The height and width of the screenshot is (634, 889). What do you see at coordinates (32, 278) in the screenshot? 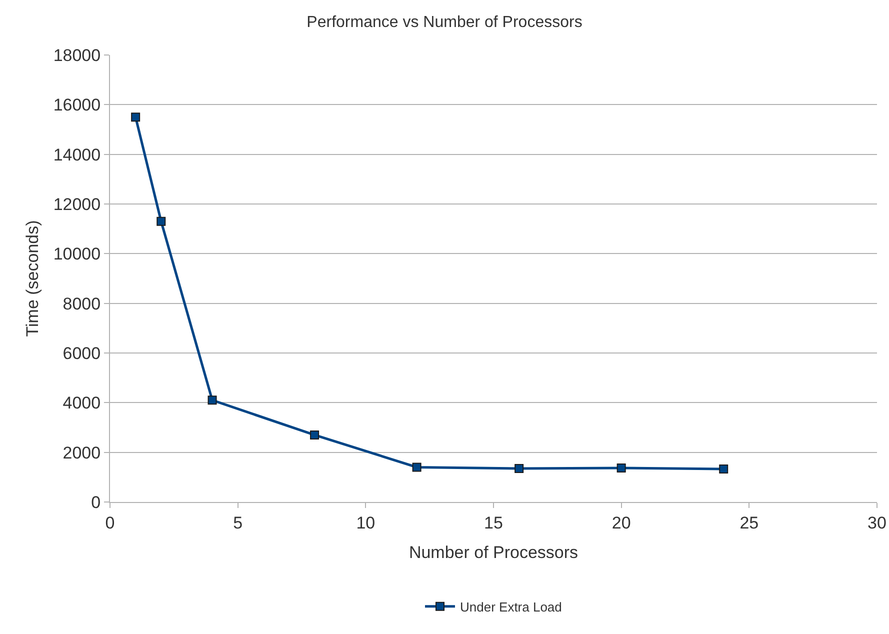
I see `y-axis-title: Time (seconds)` at bounding box center [32, 278].